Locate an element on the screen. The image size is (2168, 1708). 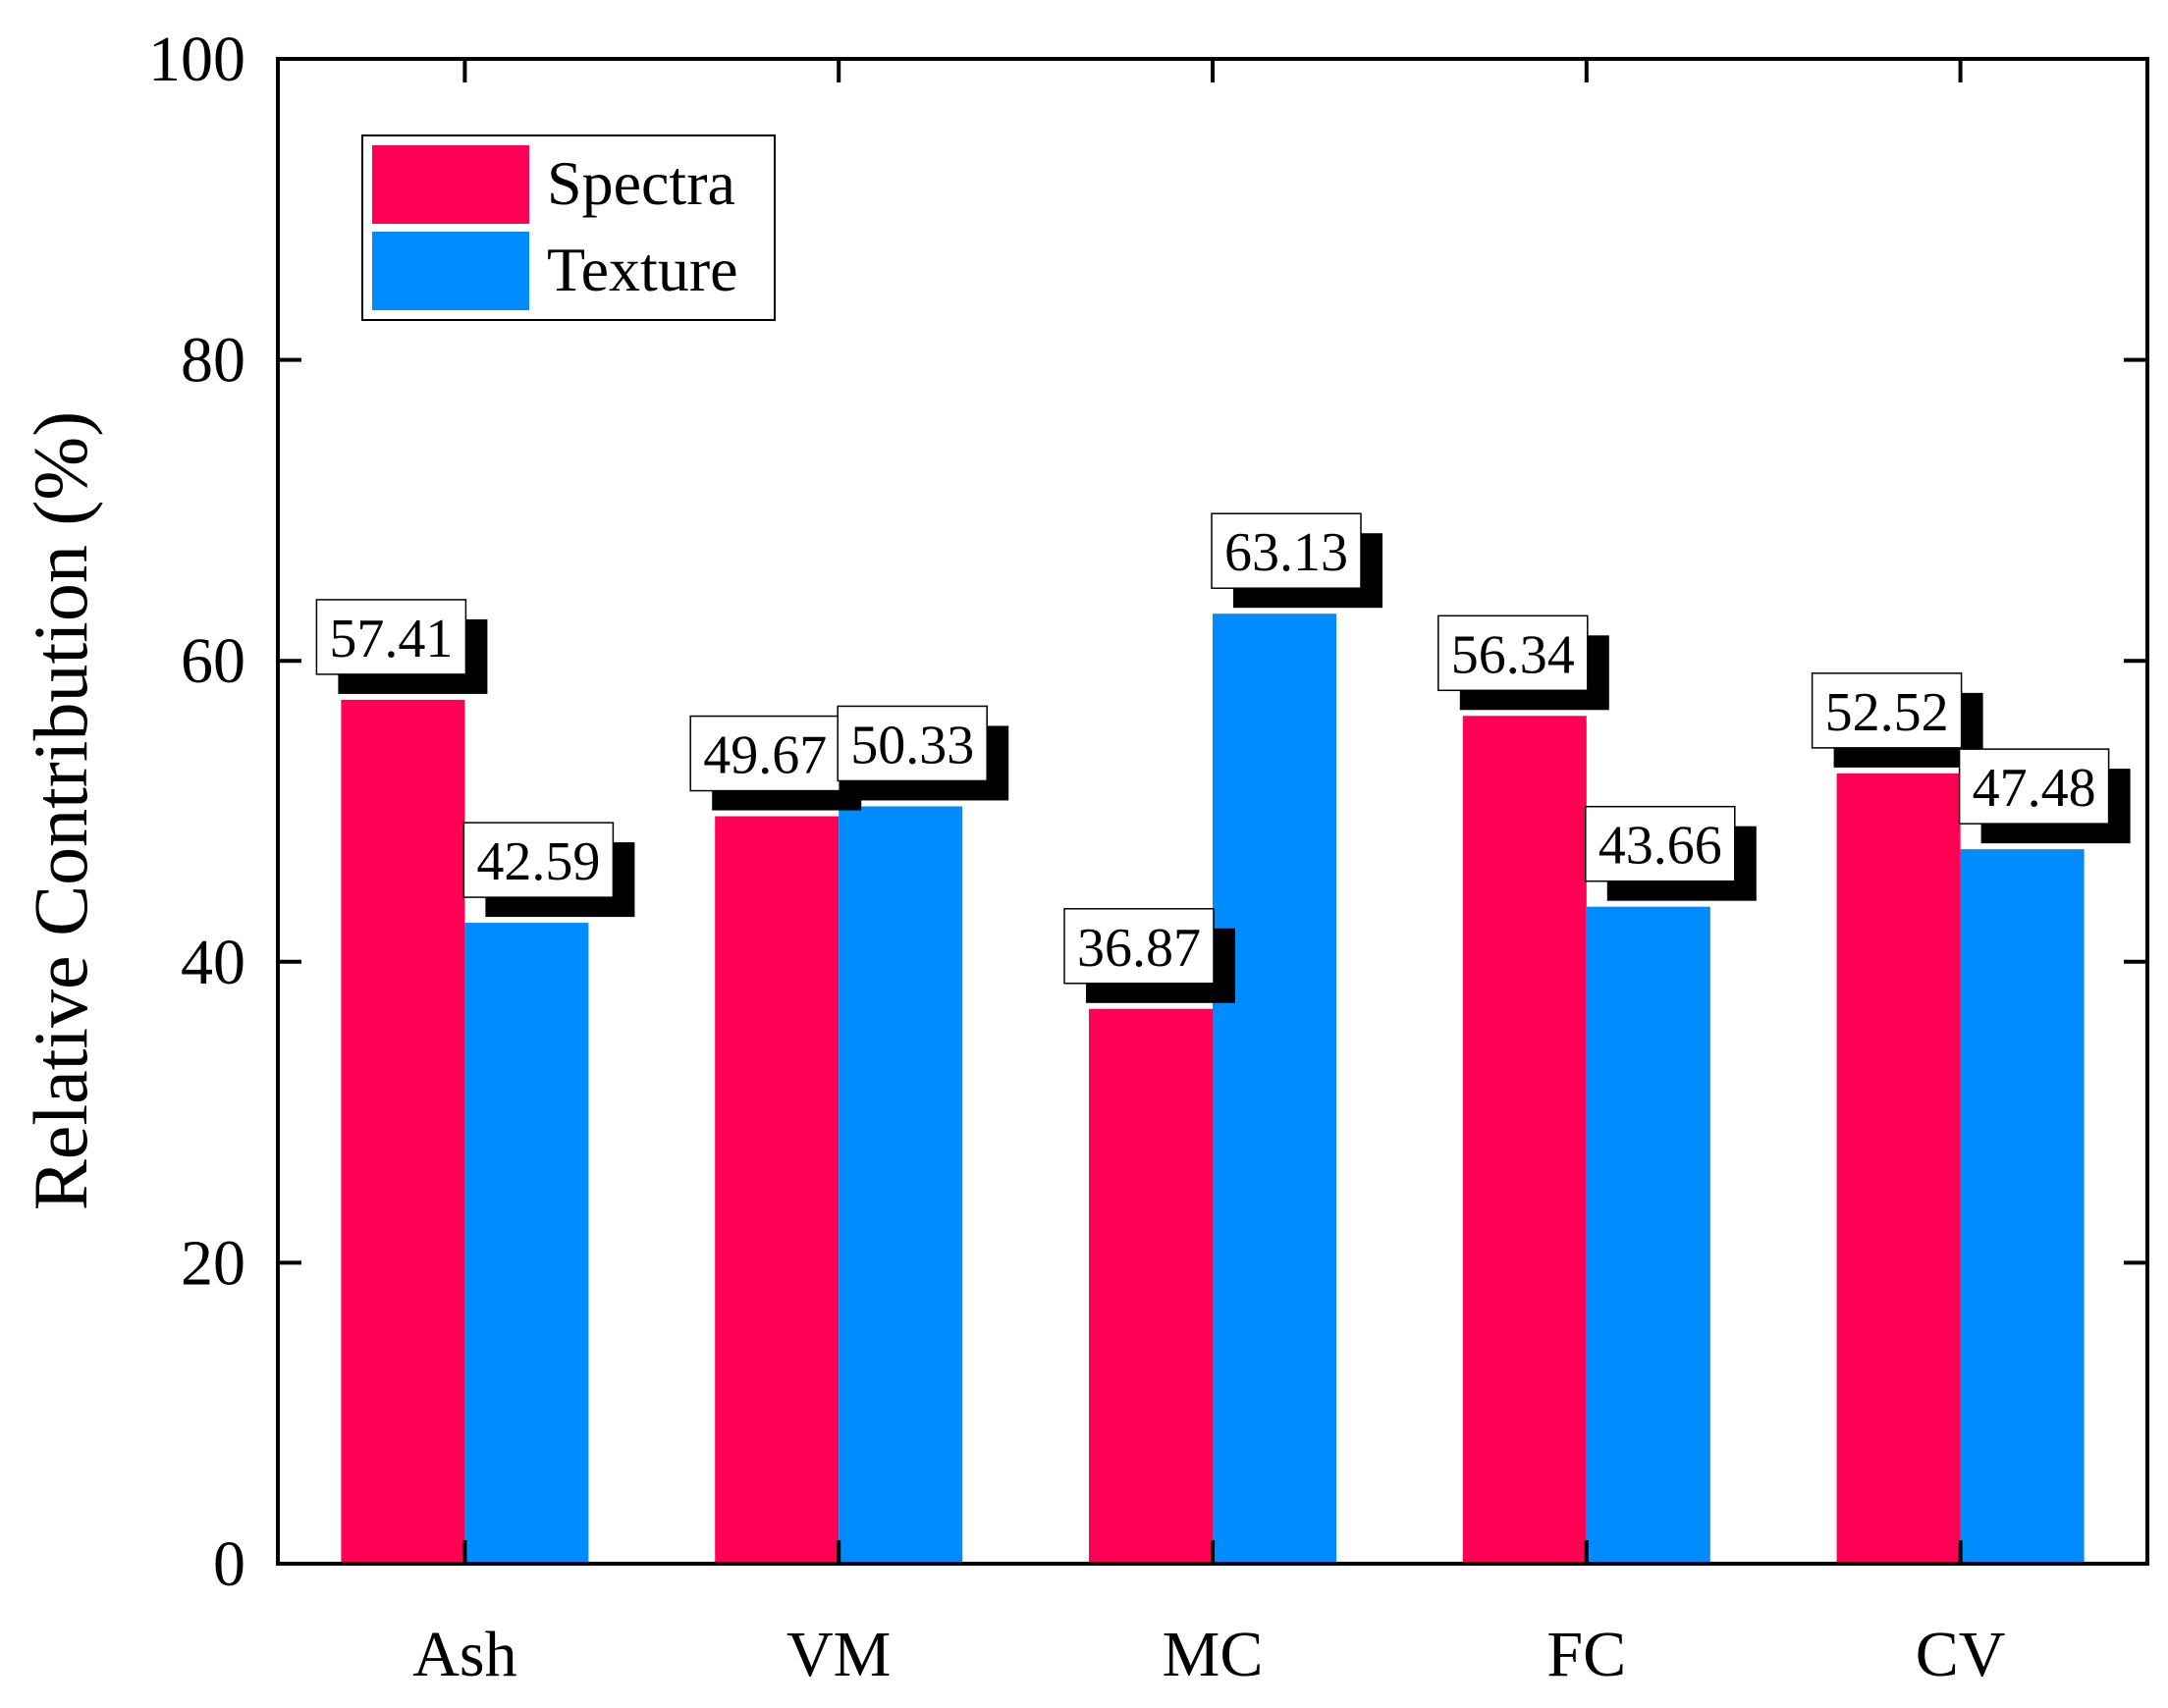
y-tick-label-0: 0 is located at coordinates (229, 1564).